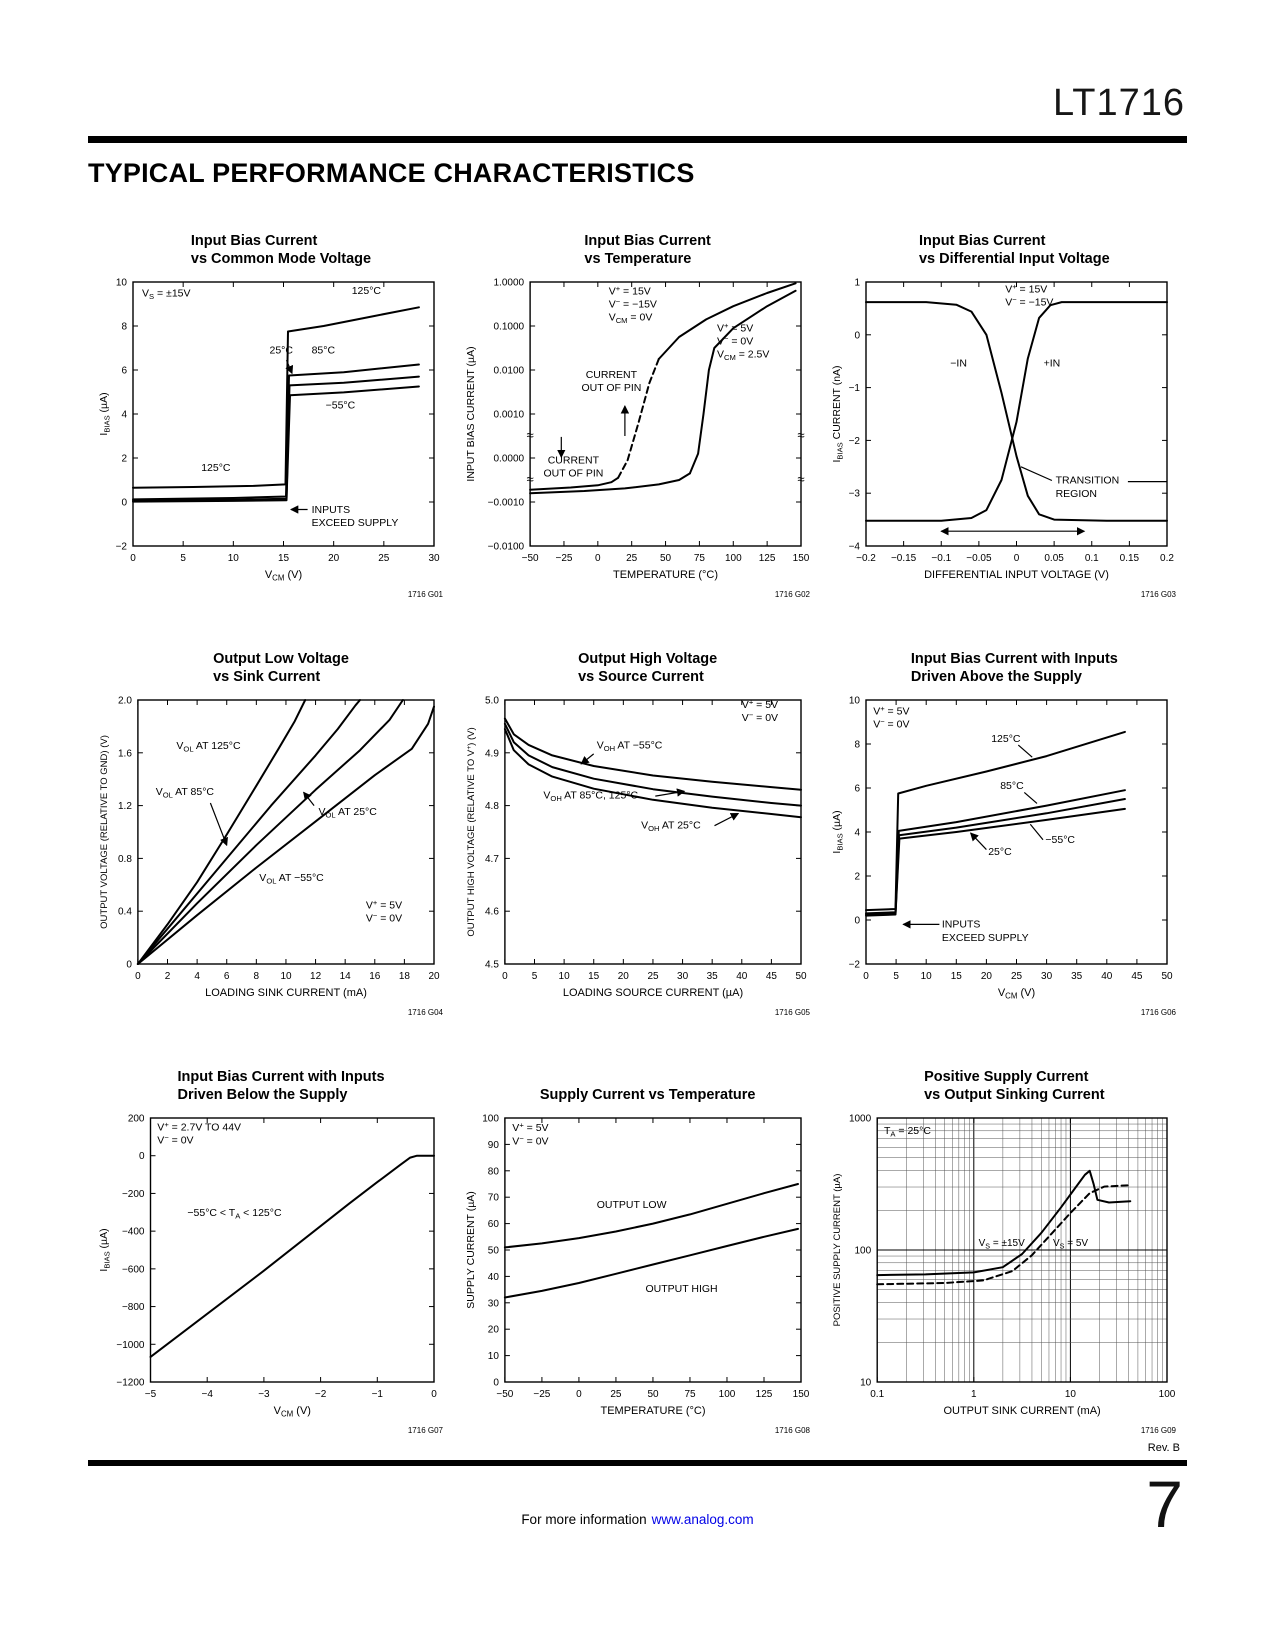 Image resolution: width=1275 pixels, height=1650 pixels. I want to click on x-tick-label: 100, so click(1167, 1394).